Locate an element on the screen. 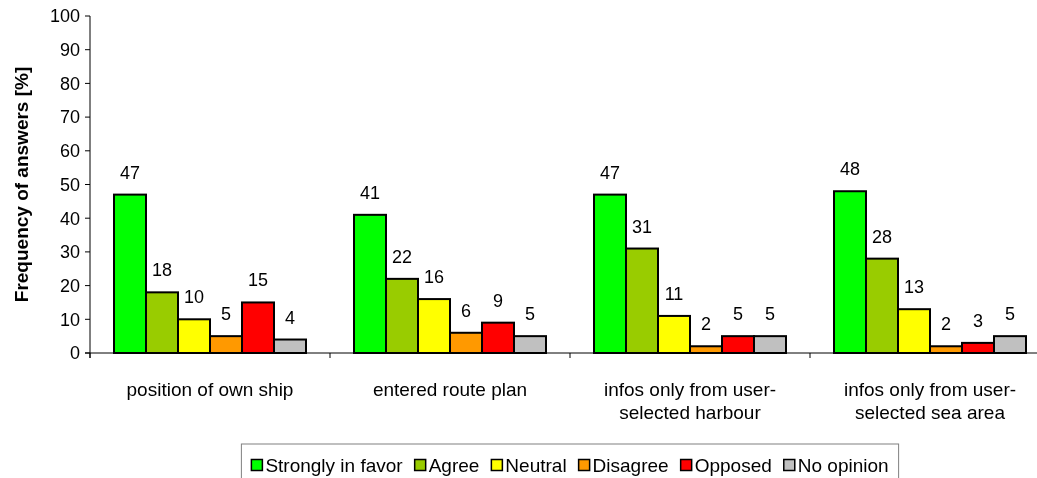 The image size is (1037, 478). data-label: 6 is located at coordinates (466, 310).